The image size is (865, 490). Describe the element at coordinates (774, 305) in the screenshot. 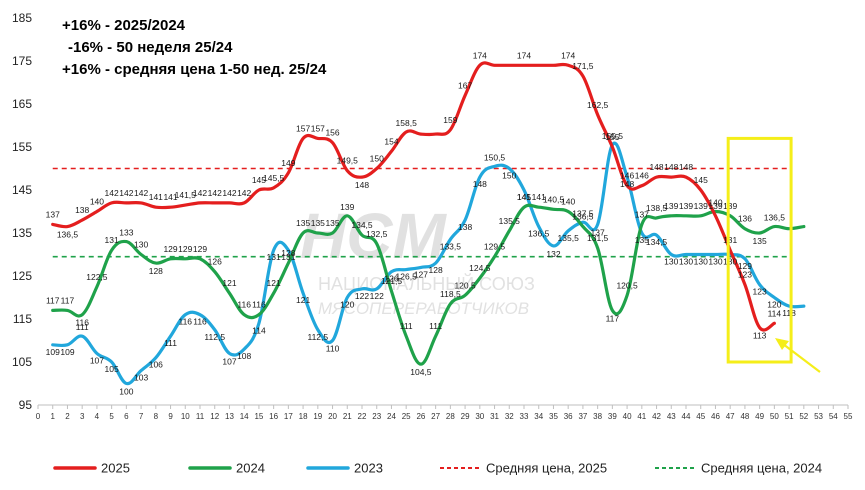

I see `data-label-2023: 120` at that location.